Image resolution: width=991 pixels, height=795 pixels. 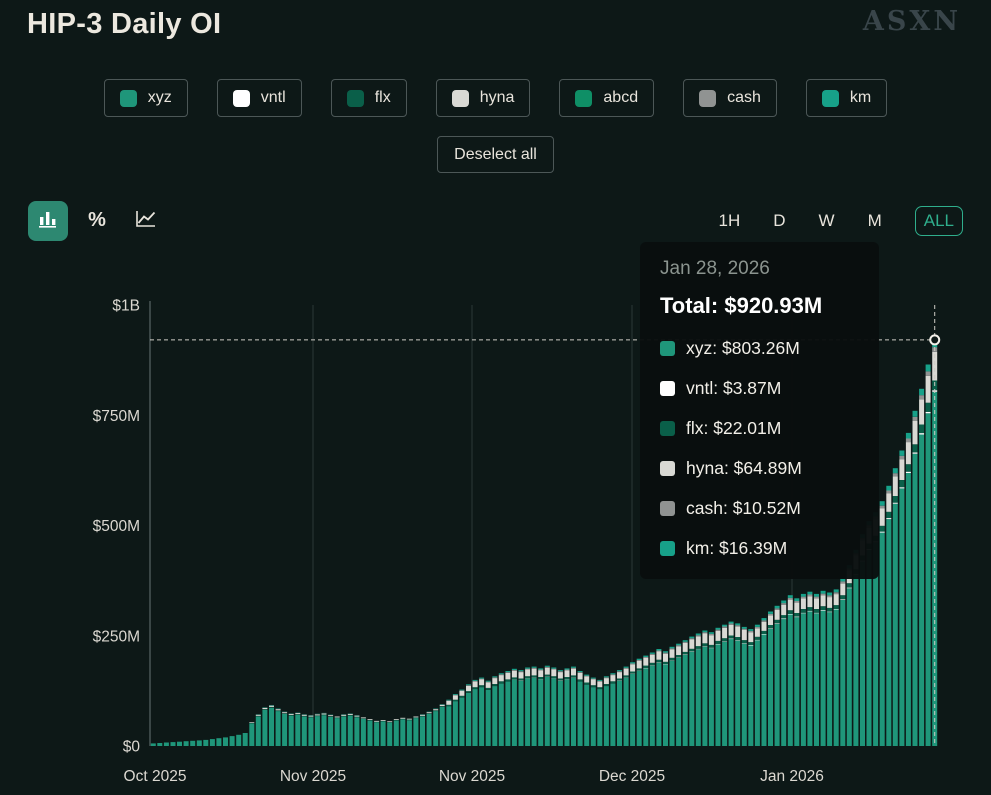 I want to click on token-filter-flx: flx, so click(x=368, y=98).